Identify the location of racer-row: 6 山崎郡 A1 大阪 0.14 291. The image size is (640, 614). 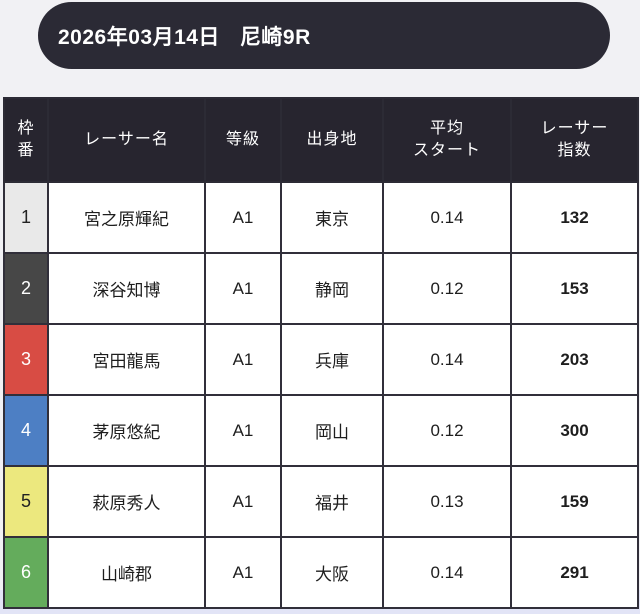
(321, 572).